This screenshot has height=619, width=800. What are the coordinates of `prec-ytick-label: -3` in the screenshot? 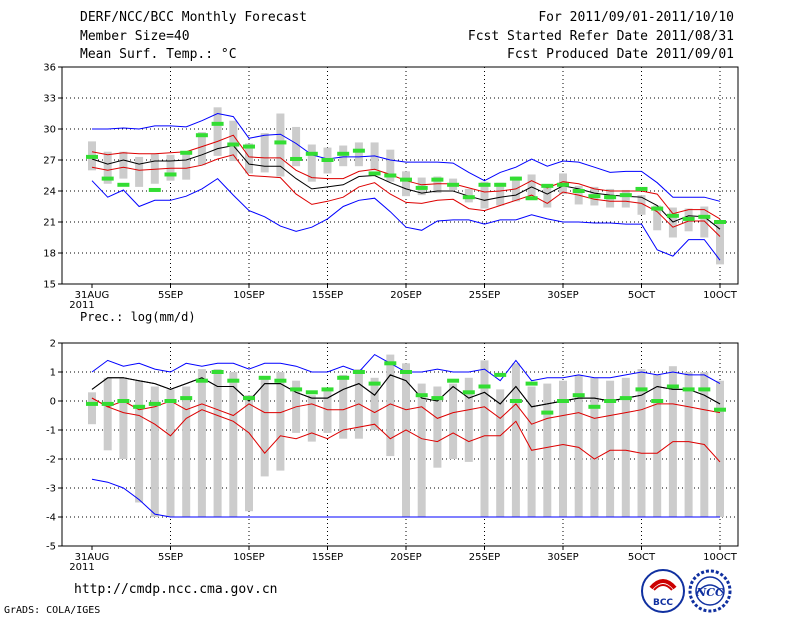 It's located at (51, 489).